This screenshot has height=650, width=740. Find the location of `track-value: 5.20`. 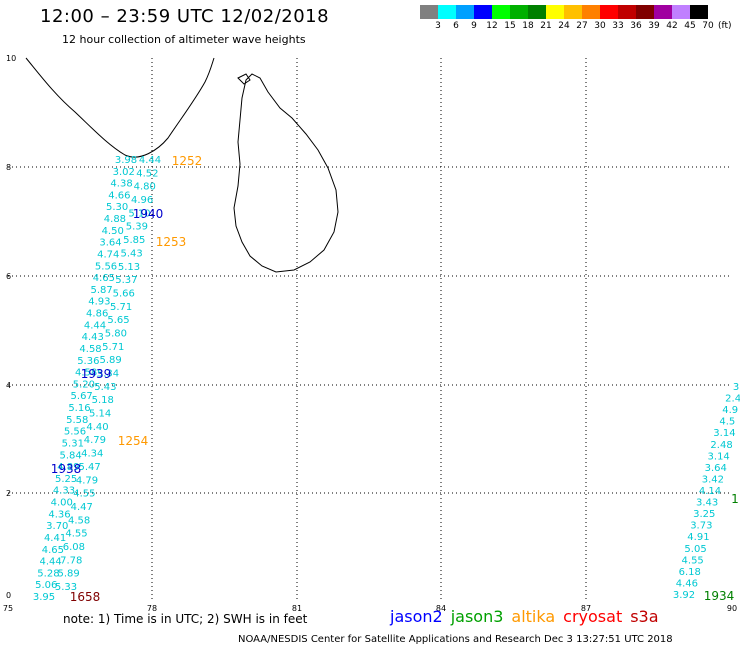

track-value: 5.20 is located at coordinates (84, 384).